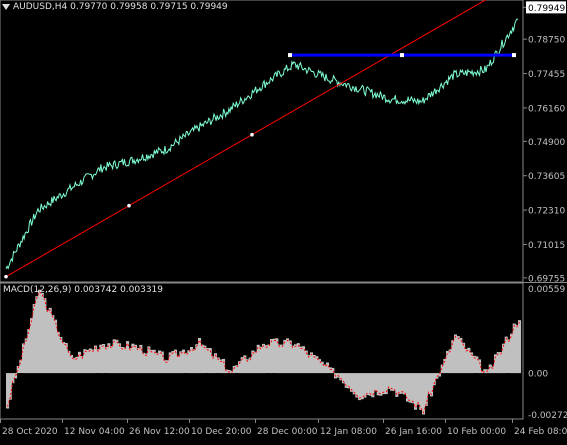  Describe the element at coordinates (348, 432) in the screenshot. I see `time-tick-label: 12 Jan 08:00` at that location.